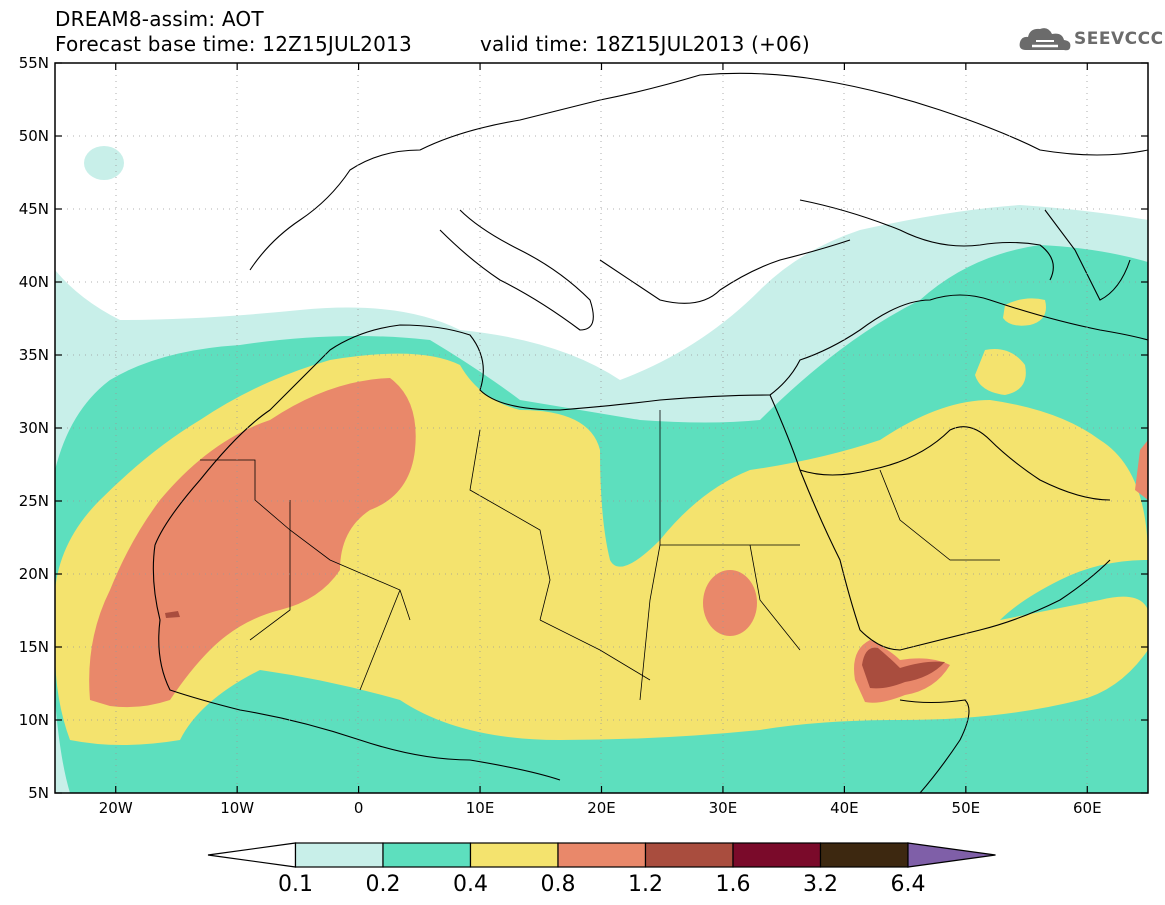 The height and width of the screenshot is (905, 1165). I want to click on colorbar-label: 6.4, so click(908, 884).